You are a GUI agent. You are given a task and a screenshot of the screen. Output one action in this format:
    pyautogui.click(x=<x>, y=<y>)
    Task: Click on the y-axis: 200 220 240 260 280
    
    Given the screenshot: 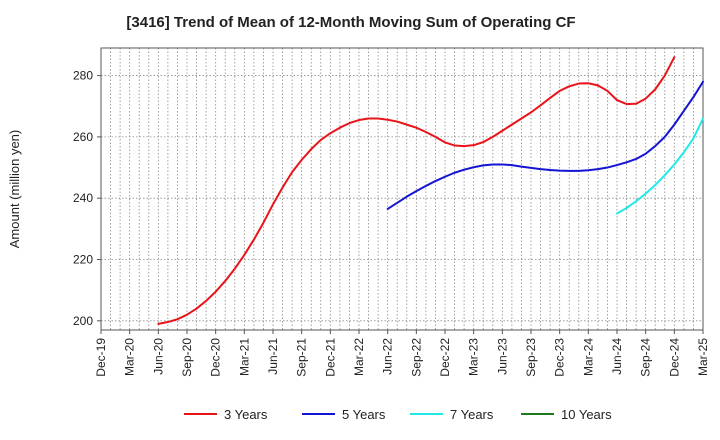 What is the action you would take?
    pyautogui.click(x=87, y=198)
    